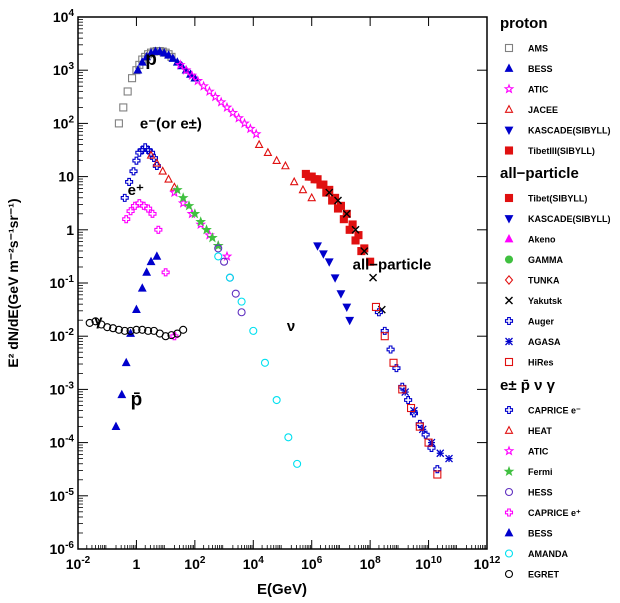 The width and height of the screenshot is (620, 603). What do you see at coordinates (64, 16) in the screenshot?
I see `y-tick-label: 10⁴` at bounding box center [64, 16].